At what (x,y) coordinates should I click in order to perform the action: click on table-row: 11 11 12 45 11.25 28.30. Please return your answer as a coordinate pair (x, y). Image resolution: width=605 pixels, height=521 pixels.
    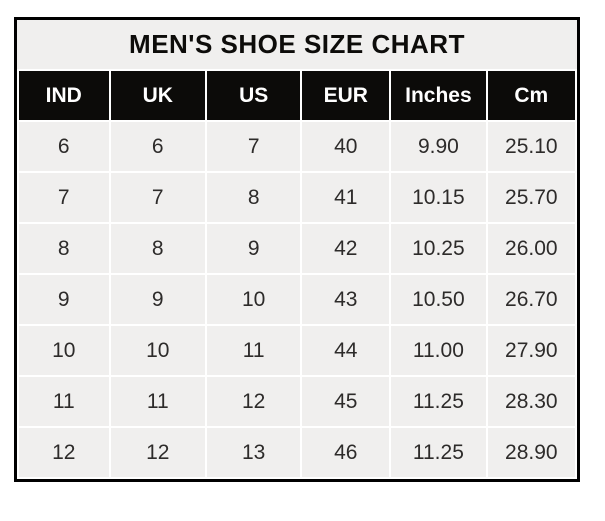
    Looking at the image, I should click on (297, 401).